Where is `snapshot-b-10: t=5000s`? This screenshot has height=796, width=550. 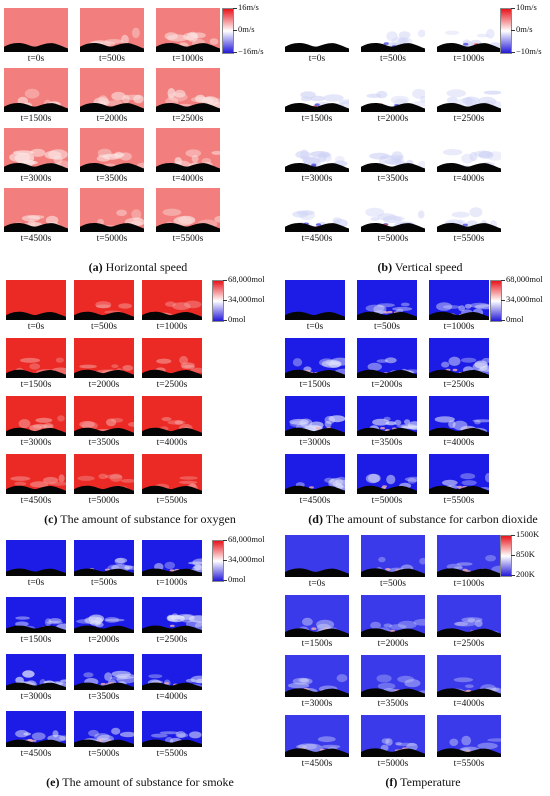 snapshot-b-10: t=5000s is located at coordinates (393, 217).